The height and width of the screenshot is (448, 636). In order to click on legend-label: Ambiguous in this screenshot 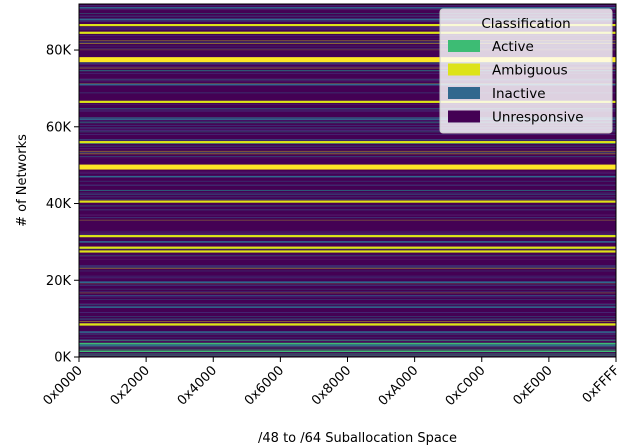, I will do `click(530, 71)`.